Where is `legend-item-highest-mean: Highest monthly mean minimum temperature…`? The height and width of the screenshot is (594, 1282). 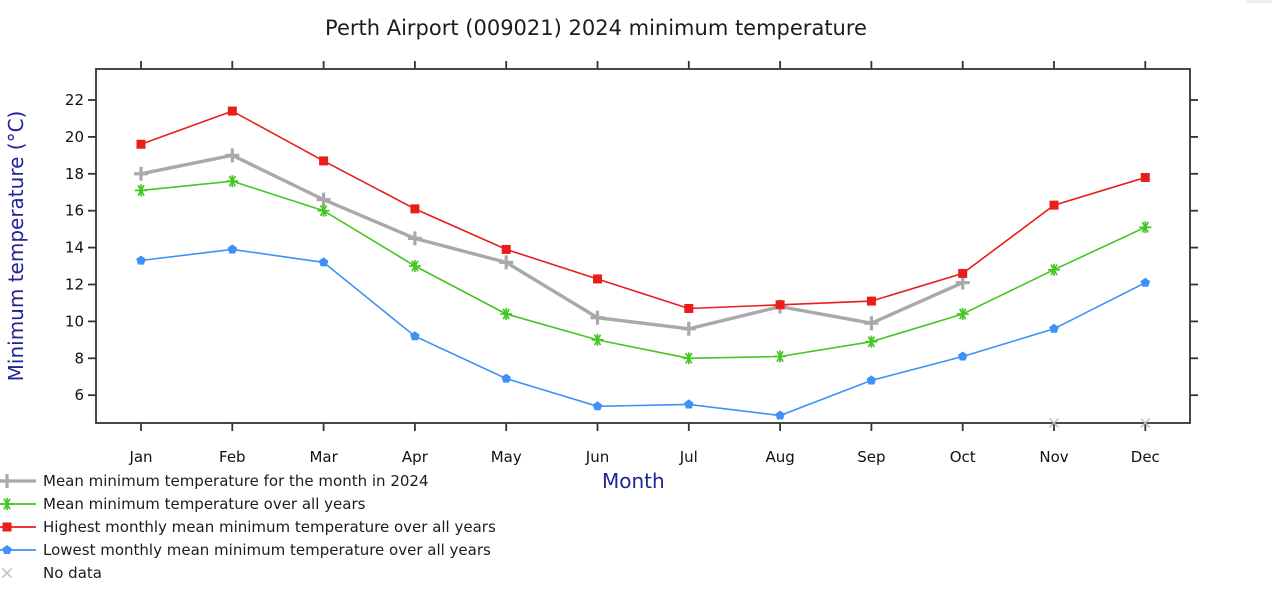 legend-item-highest-mean: Highest monthly mean minimum temperature… is located at coordinates (248, 527).